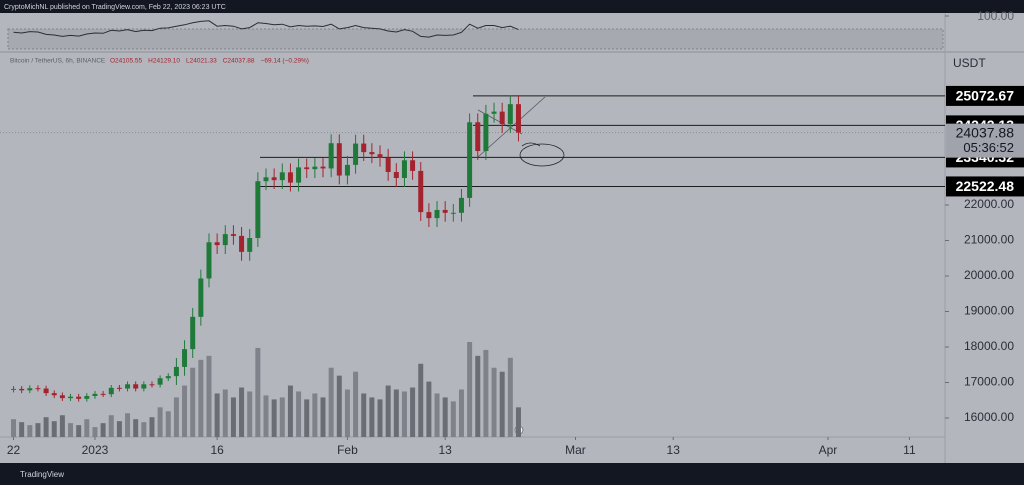 The height and width of the screenshot is (485, 1024). What do you see at coordinates (828, 450) in the screenshot?
I see `x-tick-label: Apr` at bounding box center [828, 450].